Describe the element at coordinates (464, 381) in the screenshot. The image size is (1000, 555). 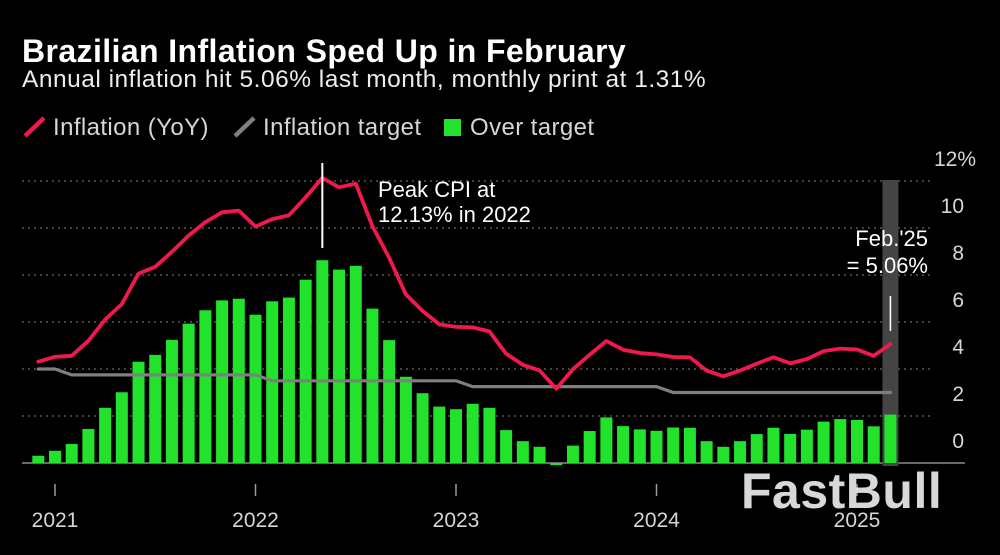
I see `inflation-target-line` at that location.